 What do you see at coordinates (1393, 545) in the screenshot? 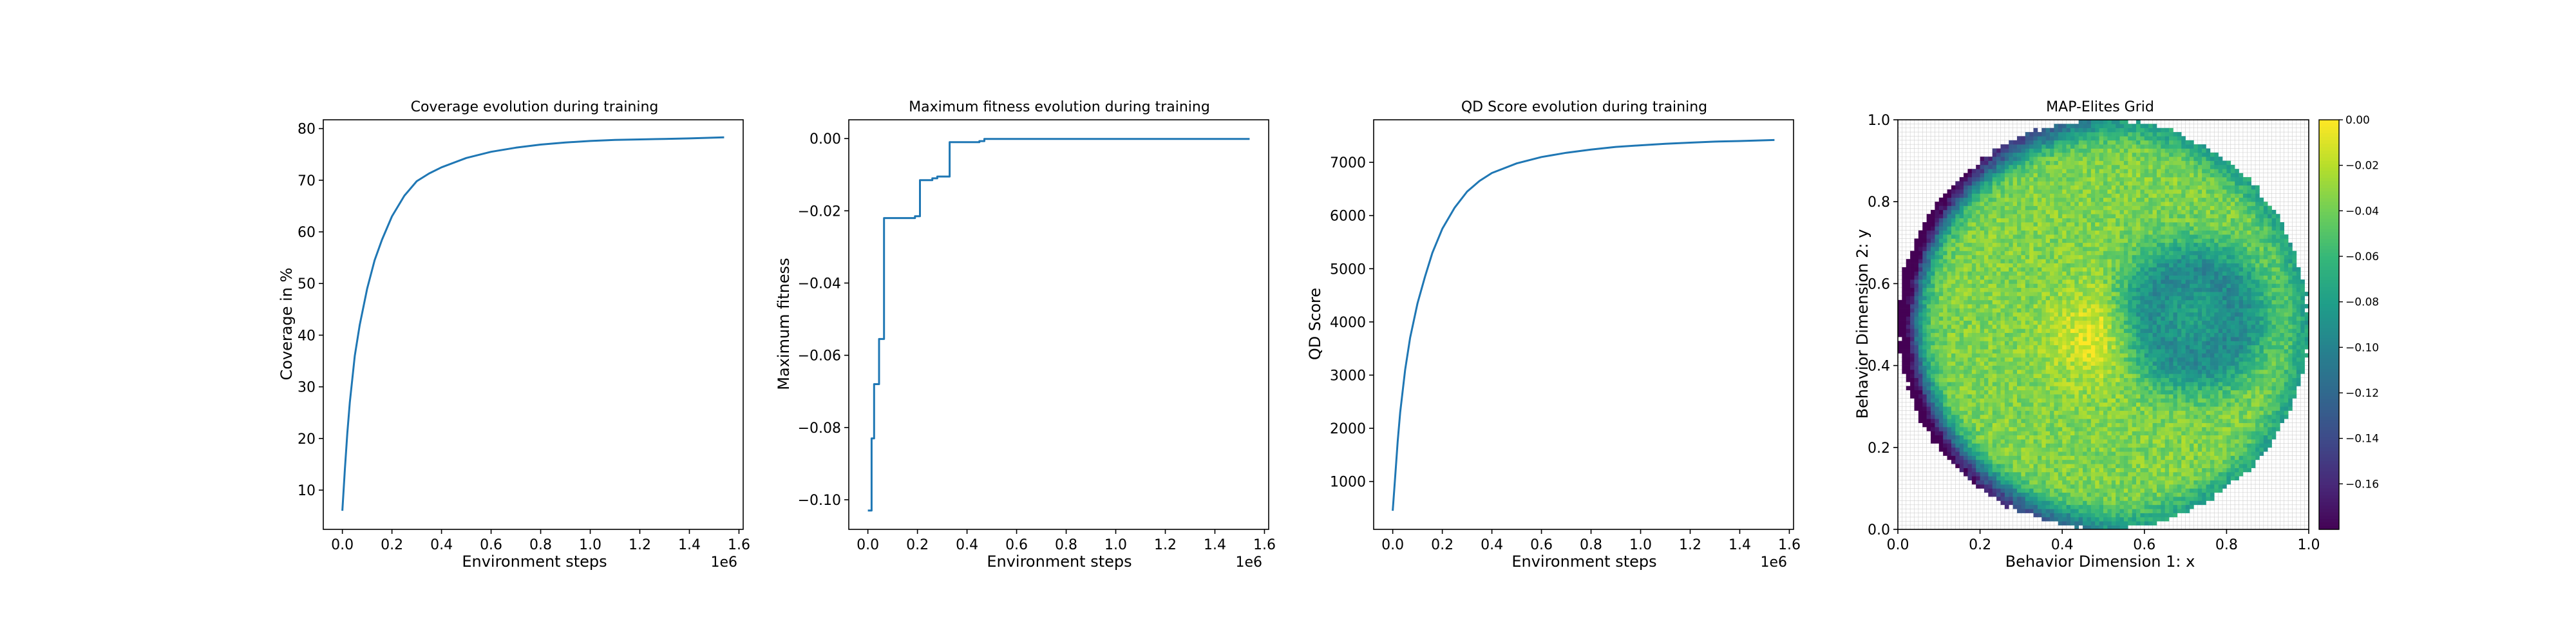
I see `qd-score-x-tick-label: 0.0` at bounding box center [1393, 545].